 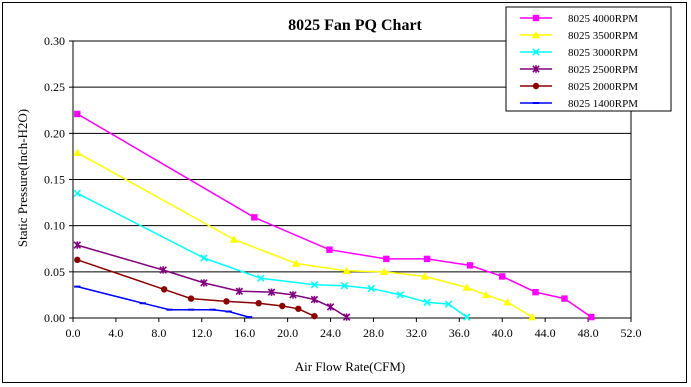 I want to click on legend-label: 8025 1400RPM, so click(x=603, y=104).